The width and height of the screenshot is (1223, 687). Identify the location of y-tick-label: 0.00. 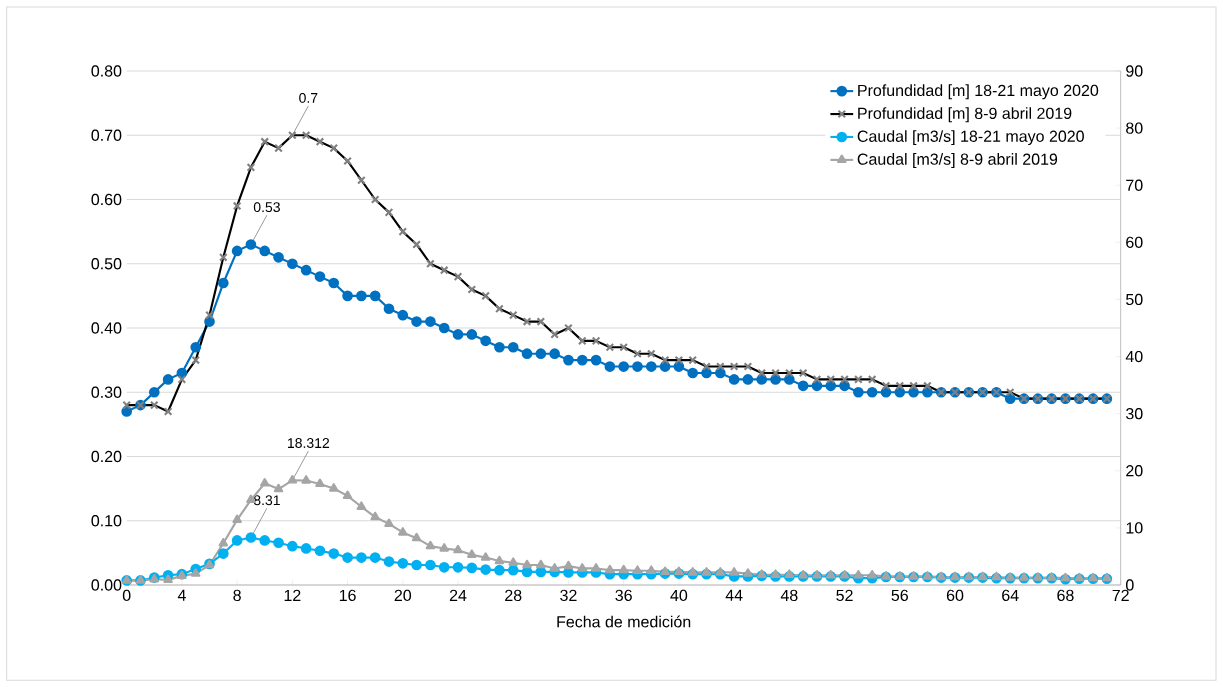
(106, 585).